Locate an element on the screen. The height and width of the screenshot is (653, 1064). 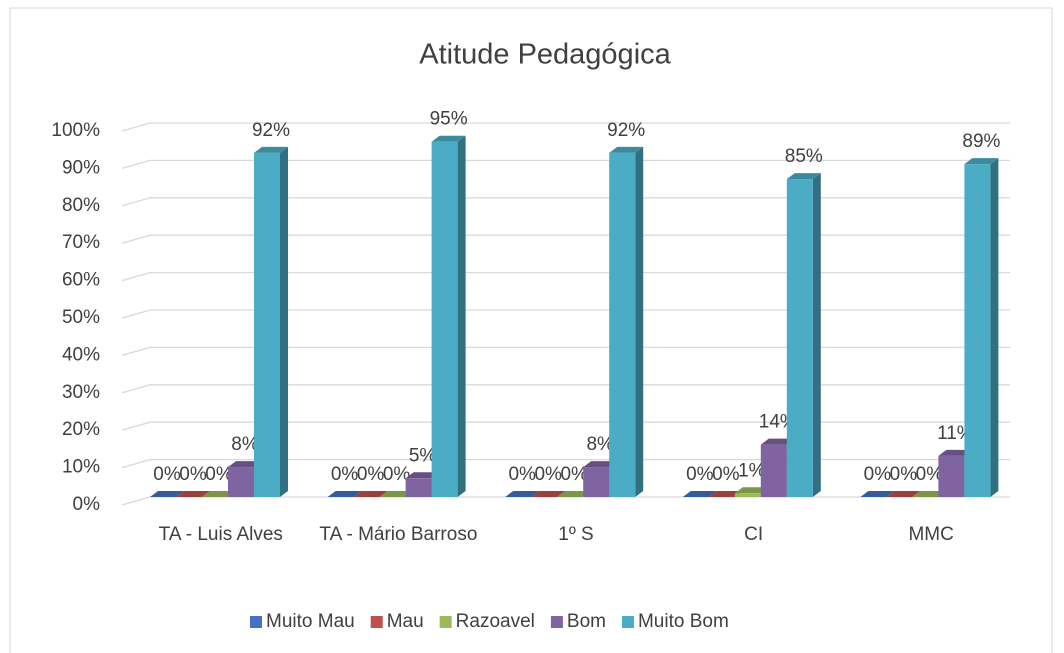
y-tick-label: 30% is located at coordinates (81, 392).